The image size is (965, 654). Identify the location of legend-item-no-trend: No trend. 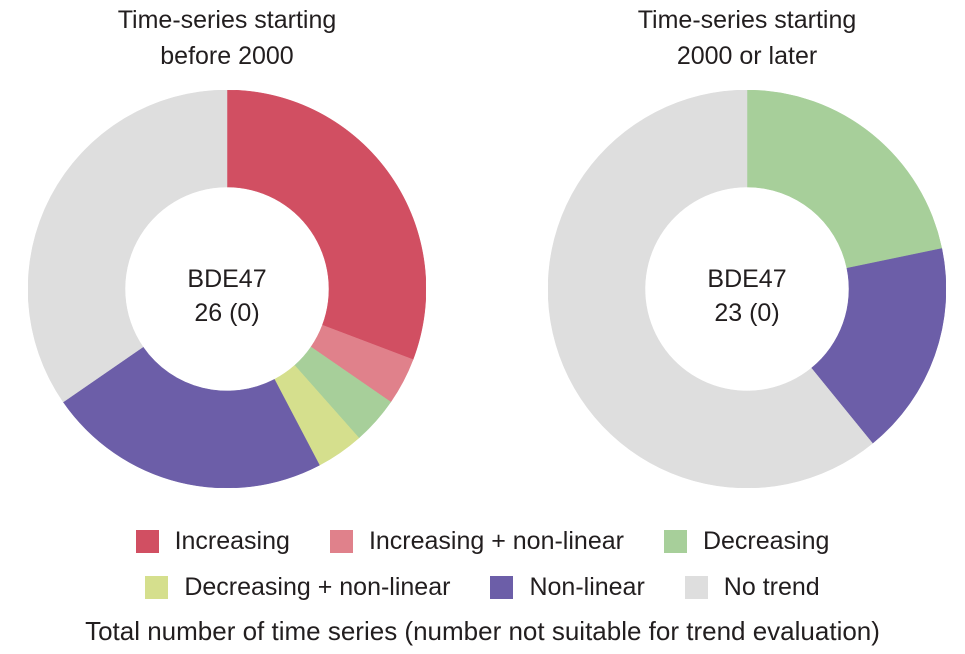
(752, 587).